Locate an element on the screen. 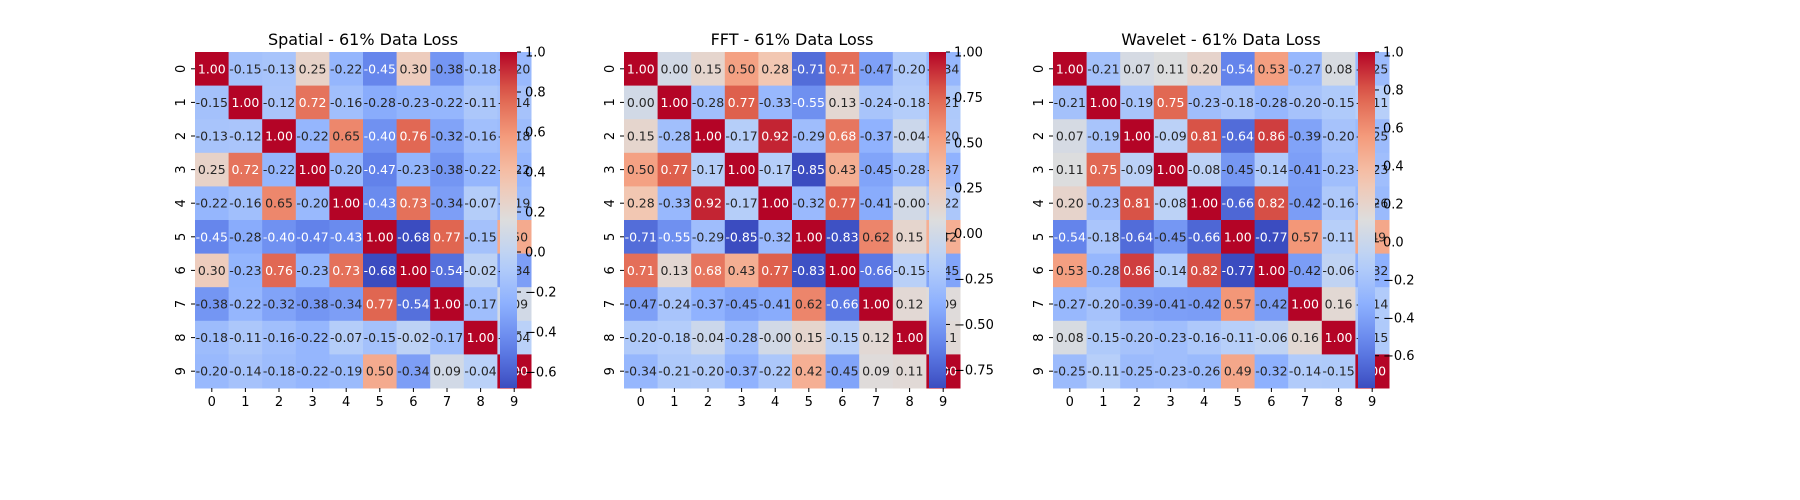 This screenshot has width=1800, height=500. cell-value-label: 0.11 is located at coordinates (1070, 169).